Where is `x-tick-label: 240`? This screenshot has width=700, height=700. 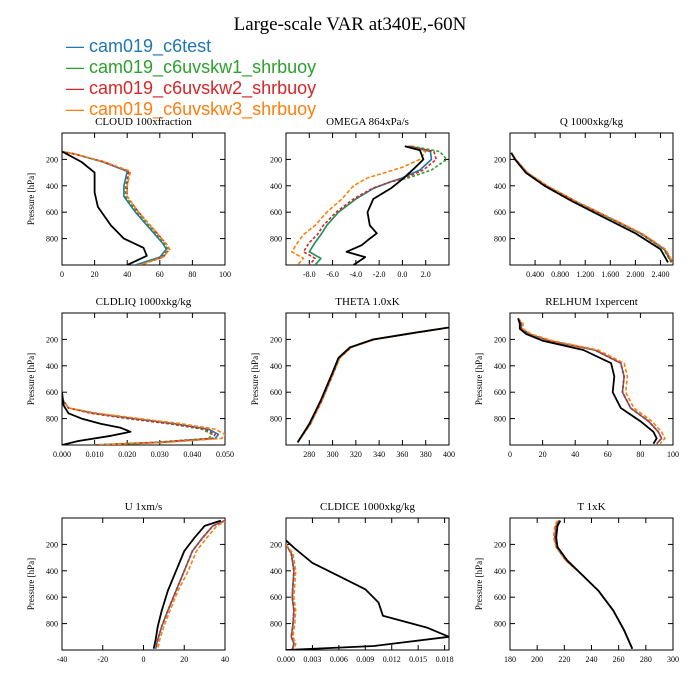 x-tick-label: 240 is located at coordinates (592, 659).